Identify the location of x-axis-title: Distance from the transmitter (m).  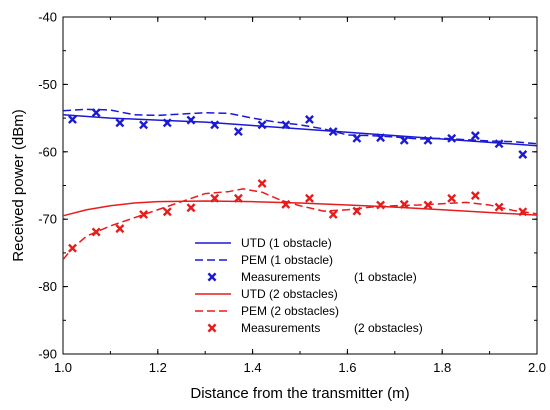
(299, 393).